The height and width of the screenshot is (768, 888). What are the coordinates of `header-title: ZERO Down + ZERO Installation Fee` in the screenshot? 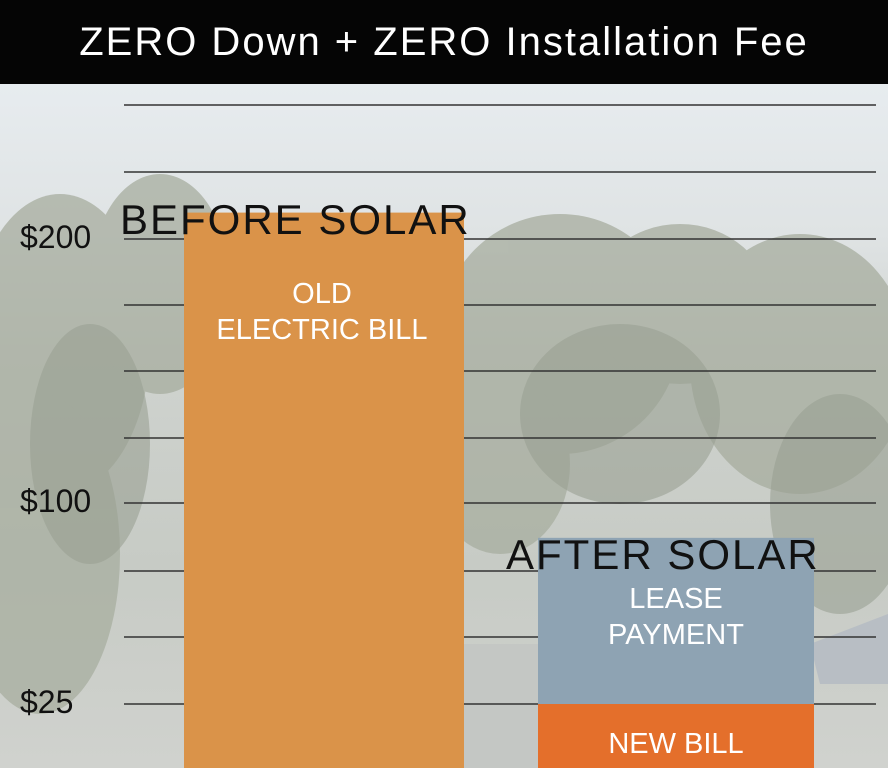 It's located at (444, 41).